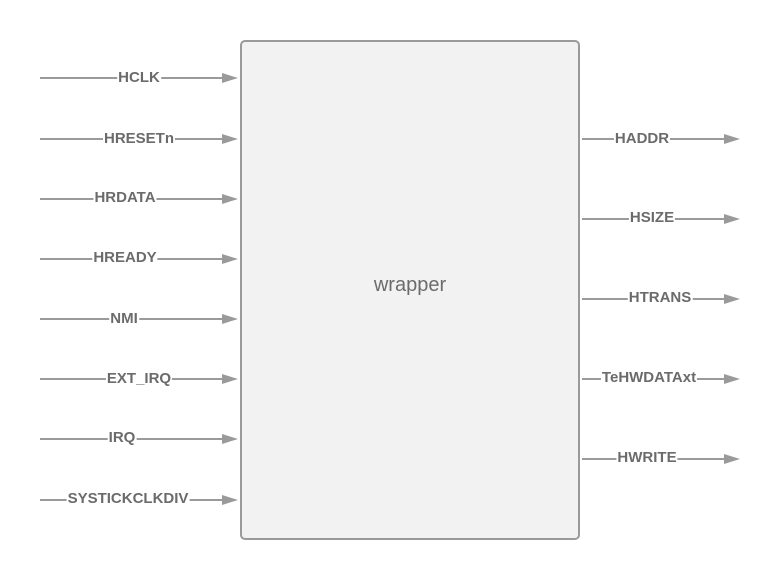 This screenshot has height=580, width=780. What do you see at coordinates (660, 298) in the screenshot?
I see `output-label-htrans: HTRANS` at bounding box center [660, 298].